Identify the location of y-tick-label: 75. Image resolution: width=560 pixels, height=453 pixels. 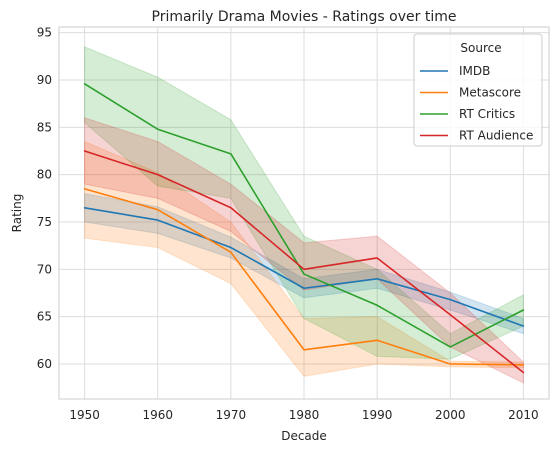
(44, 222).